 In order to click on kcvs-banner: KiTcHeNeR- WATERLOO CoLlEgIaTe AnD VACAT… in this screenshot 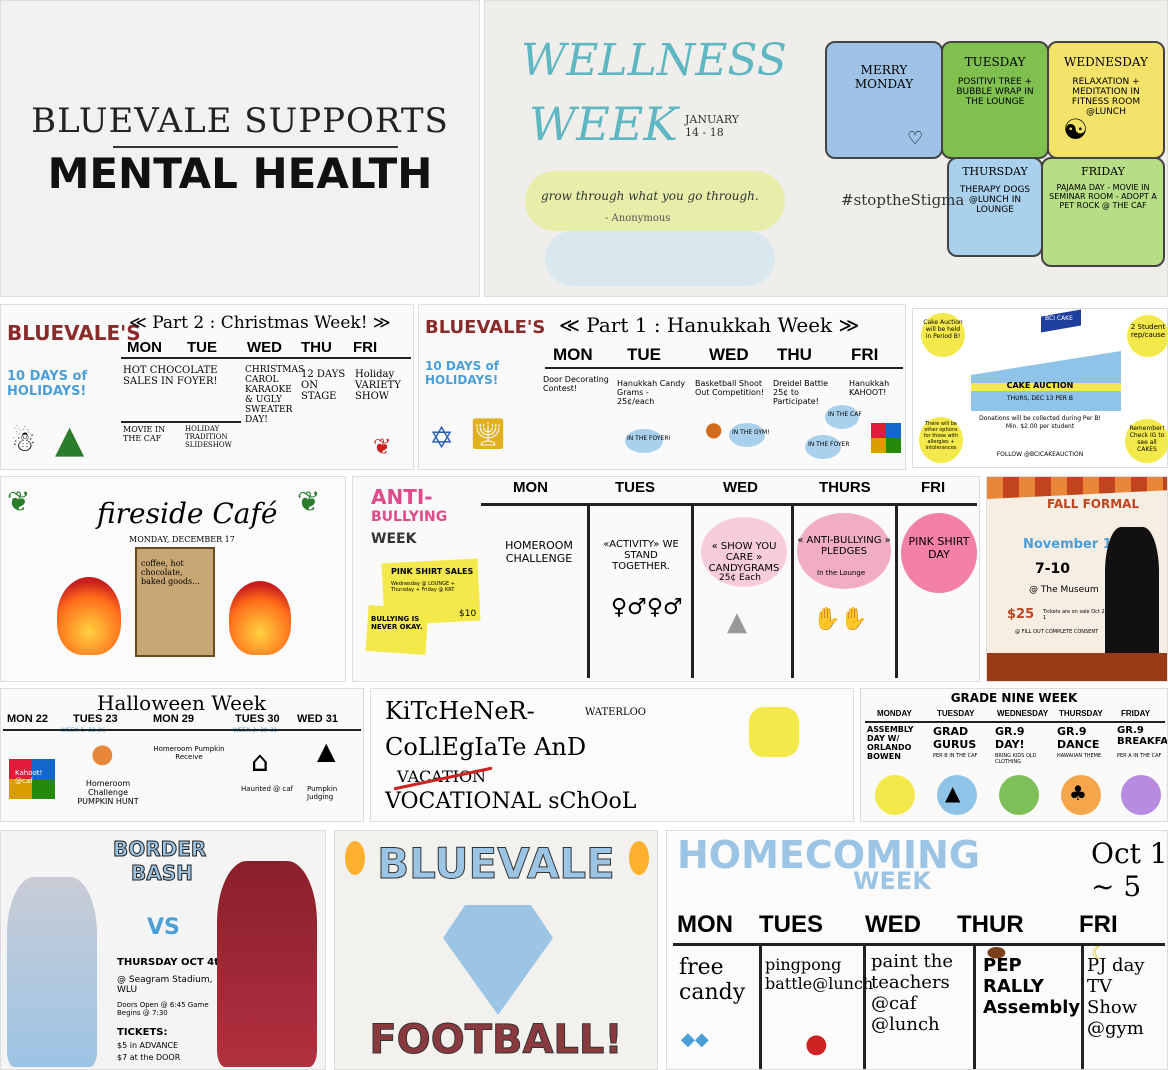, I will do `click(612, 755)`.